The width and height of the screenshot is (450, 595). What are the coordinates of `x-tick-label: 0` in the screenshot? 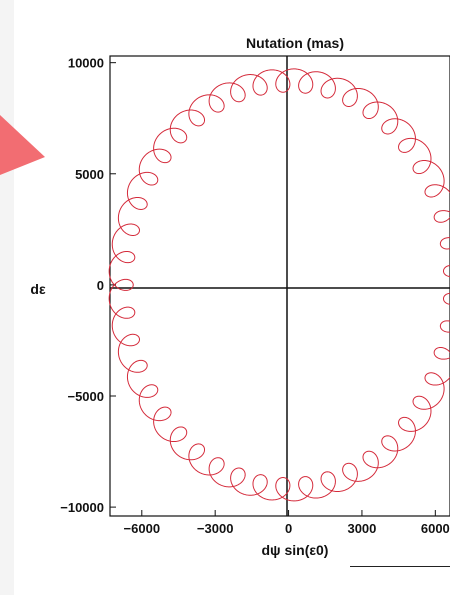 It's located at (288, 528).